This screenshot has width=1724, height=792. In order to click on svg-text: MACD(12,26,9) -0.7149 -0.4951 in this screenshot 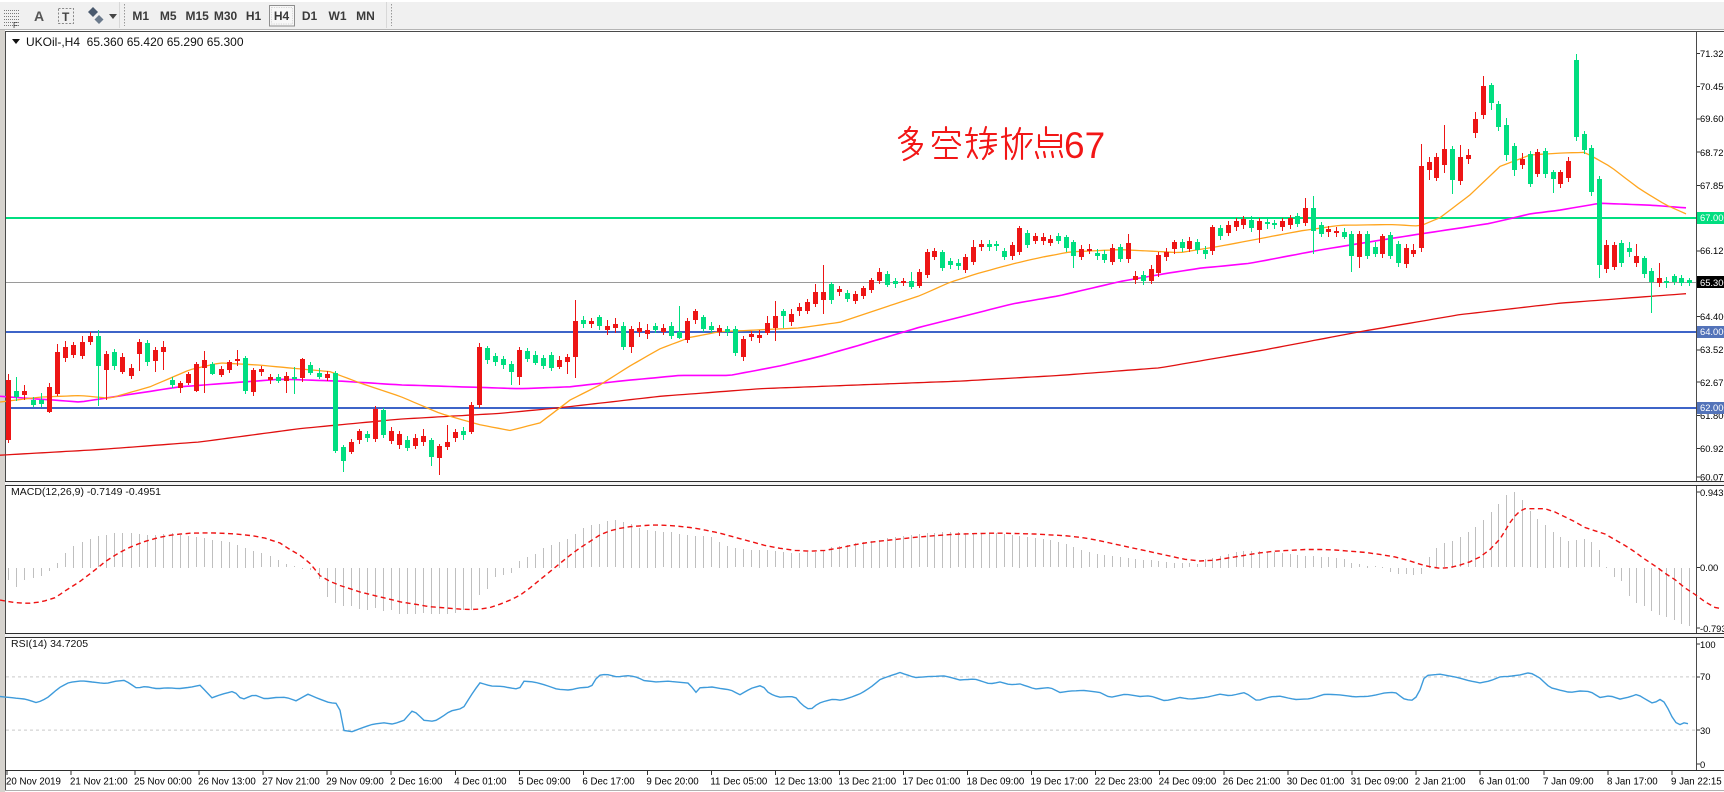, I will do `click(86, 492)`.